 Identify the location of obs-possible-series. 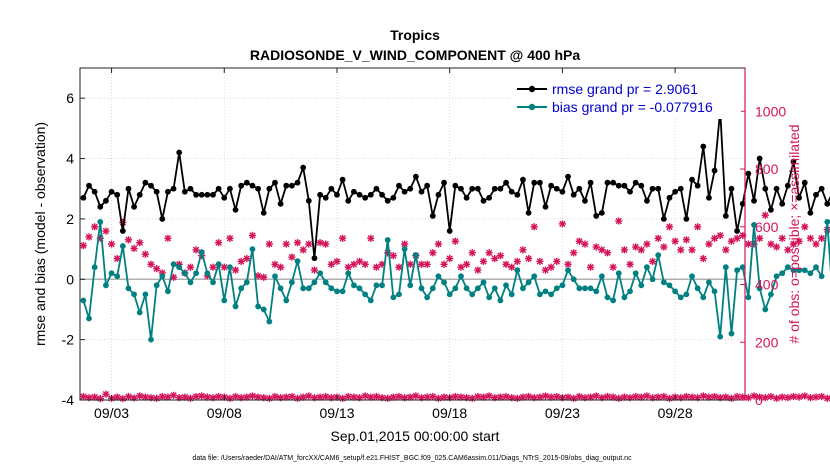
(454, 396).